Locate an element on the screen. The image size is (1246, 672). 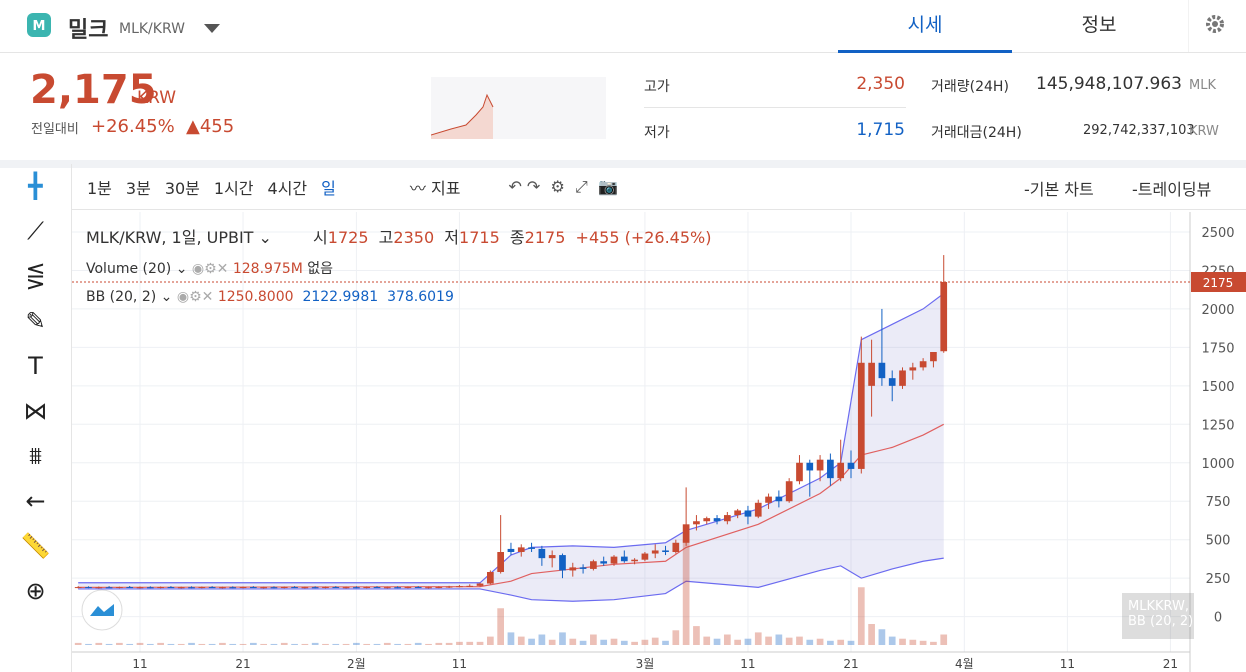
indicator-label: 지표 is located at coordinates (445, 188).